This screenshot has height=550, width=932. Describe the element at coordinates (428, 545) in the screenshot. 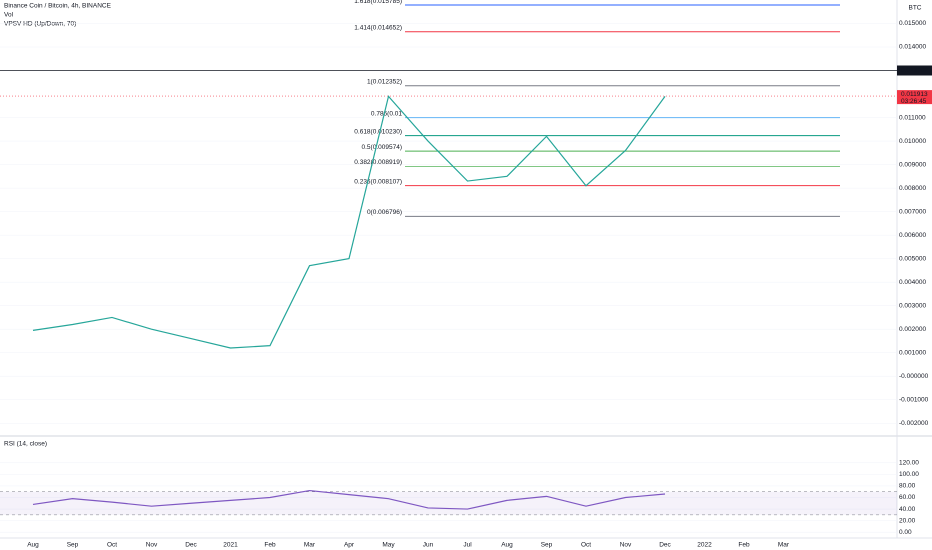

I see `x-tick-label: Jun` at that location.